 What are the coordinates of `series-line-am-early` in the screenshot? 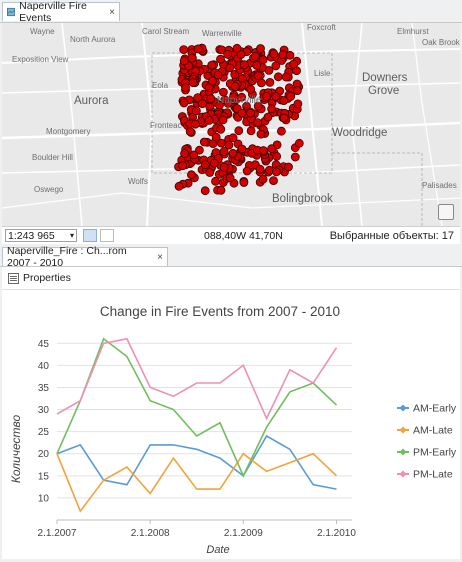 It's located at (196, 462).